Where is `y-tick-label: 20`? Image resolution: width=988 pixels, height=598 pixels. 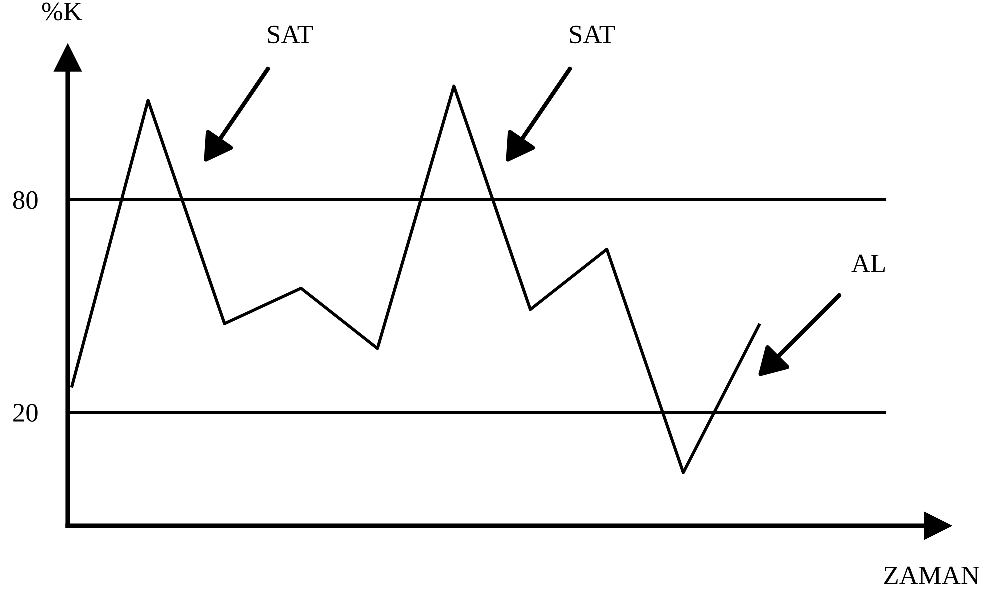 y-tick-label: 20 is located at coordinates (26, 413).